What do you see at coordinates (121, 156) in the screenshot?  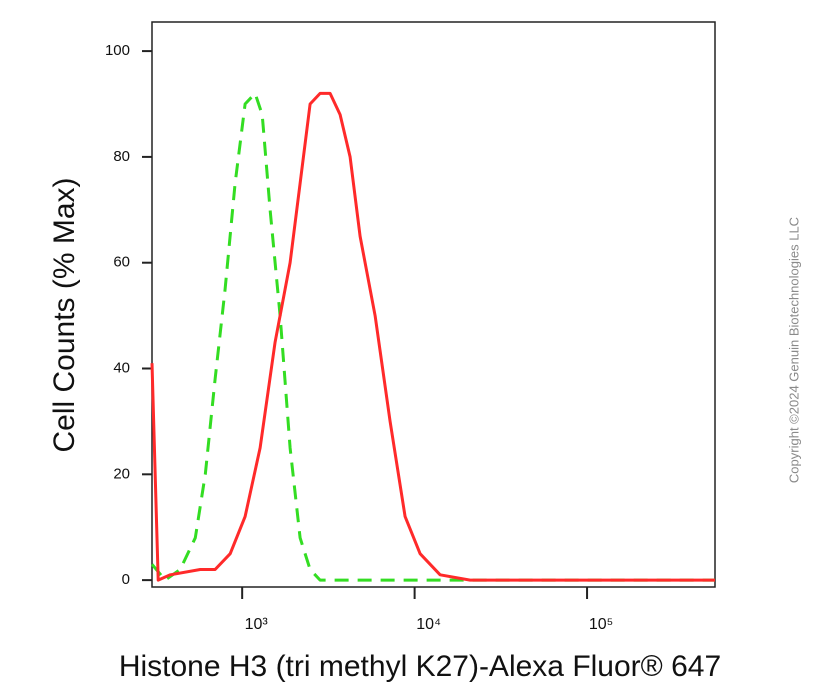 I see `y-tick-label: 80` at bounding box center [121, 156].